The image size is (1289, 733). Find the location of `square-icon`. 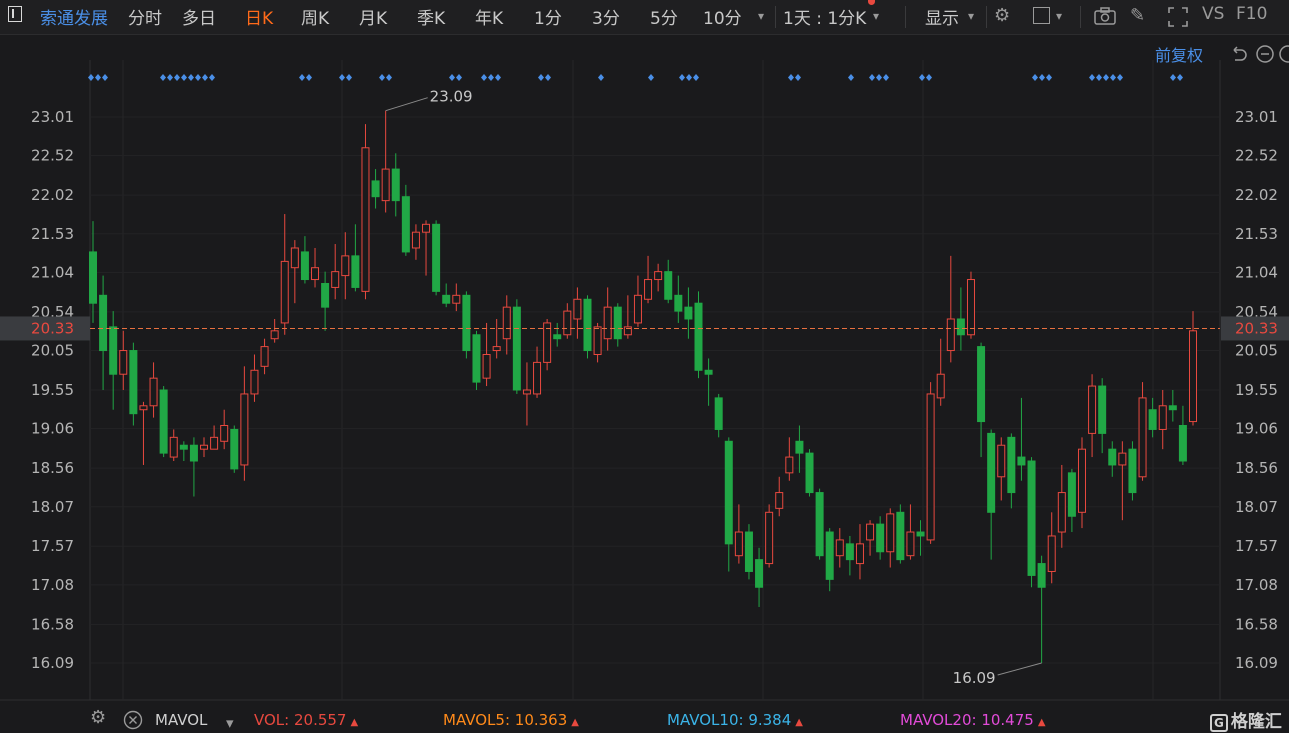

square-icon is located at coordinates (1041, 15).